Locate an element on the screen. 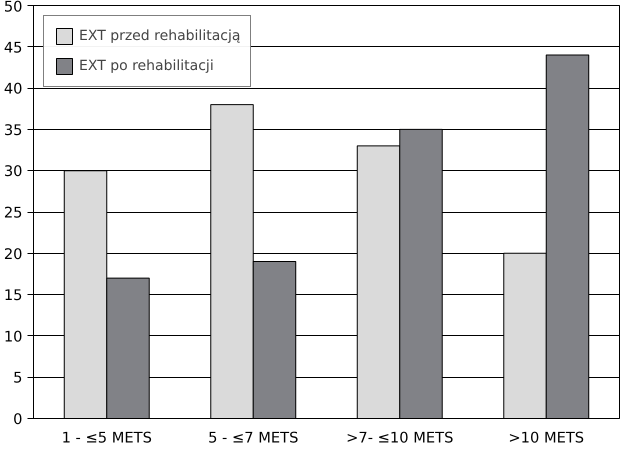 The image size is (624, 449). y-tick-label: 45 is located at coordinates (13, 47).